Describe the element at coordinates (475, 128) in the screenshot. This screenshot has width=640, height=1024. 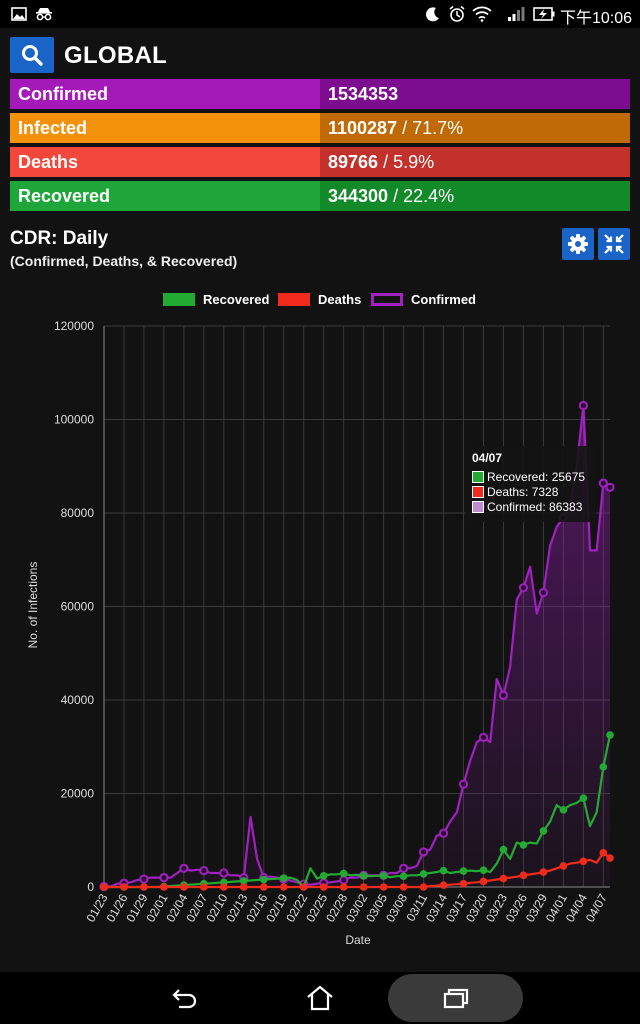
I see `stat-value: 1100287 / 71.7%` at that location.